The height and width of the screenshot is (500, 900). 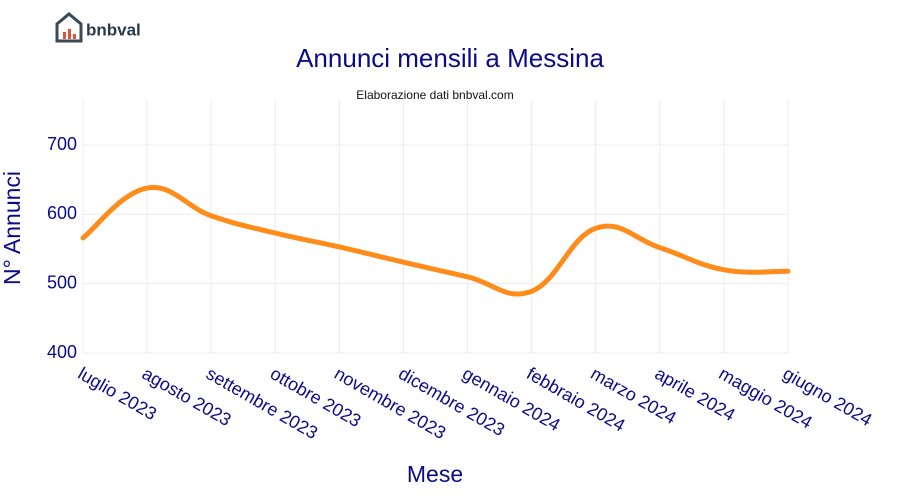 I want to click on brand: bnbval, so click(x=113, y=29).